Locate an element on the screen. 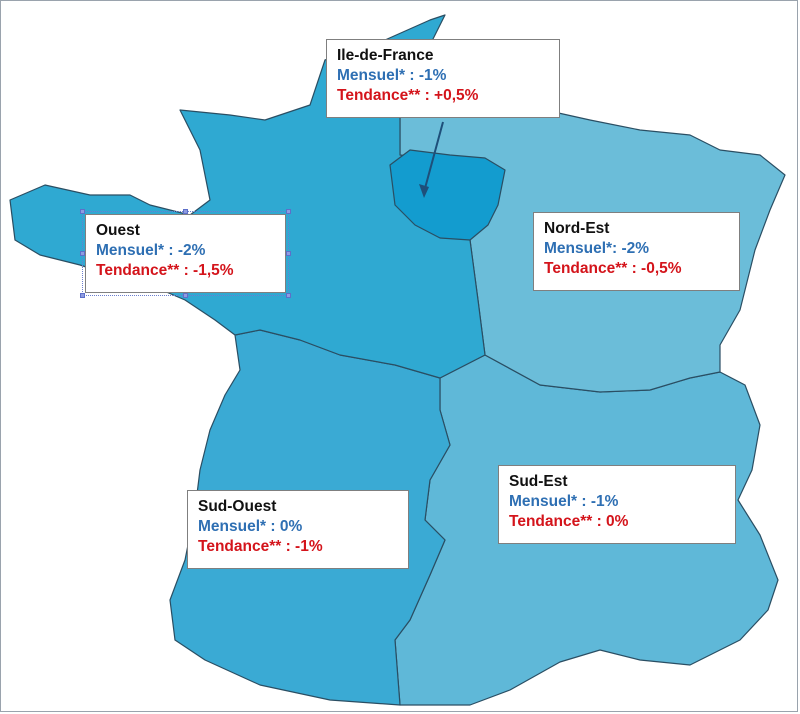  tendance-value: Tendance** : 0% is located at coordinates (569, 521).